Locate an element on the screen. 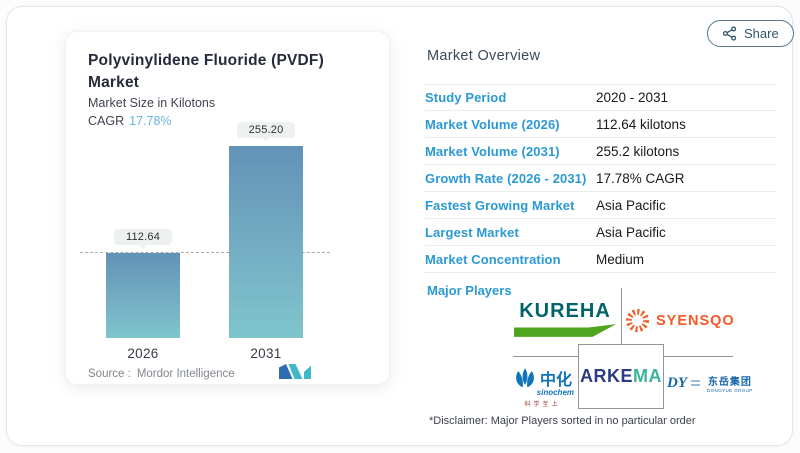  kureha-logo: KUREHA is located at coordinates (565, 318).